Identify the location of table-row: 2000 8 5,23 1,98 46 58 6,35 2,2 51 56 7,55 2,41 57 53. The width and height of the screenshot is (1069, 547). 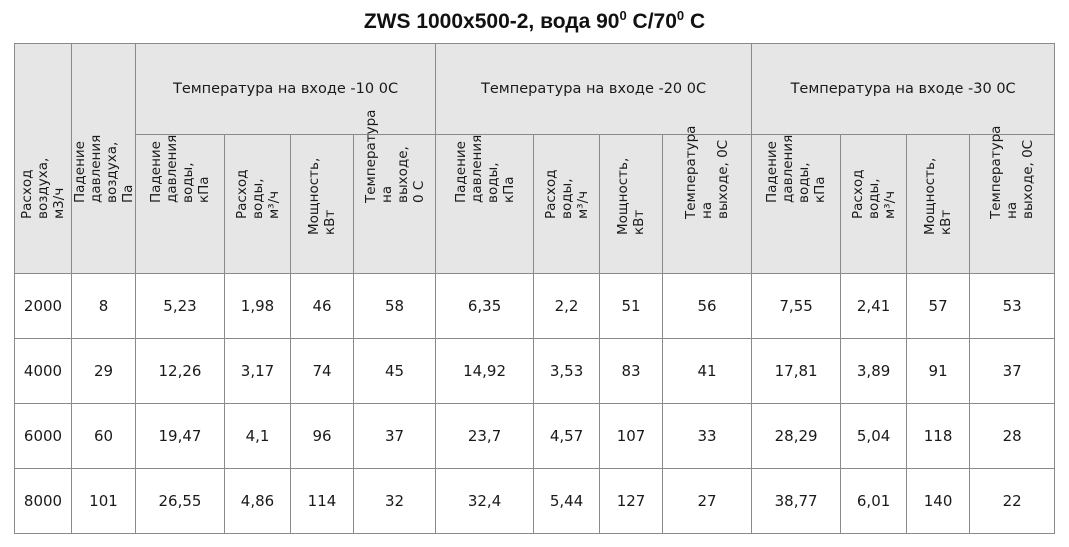
(535, 306).